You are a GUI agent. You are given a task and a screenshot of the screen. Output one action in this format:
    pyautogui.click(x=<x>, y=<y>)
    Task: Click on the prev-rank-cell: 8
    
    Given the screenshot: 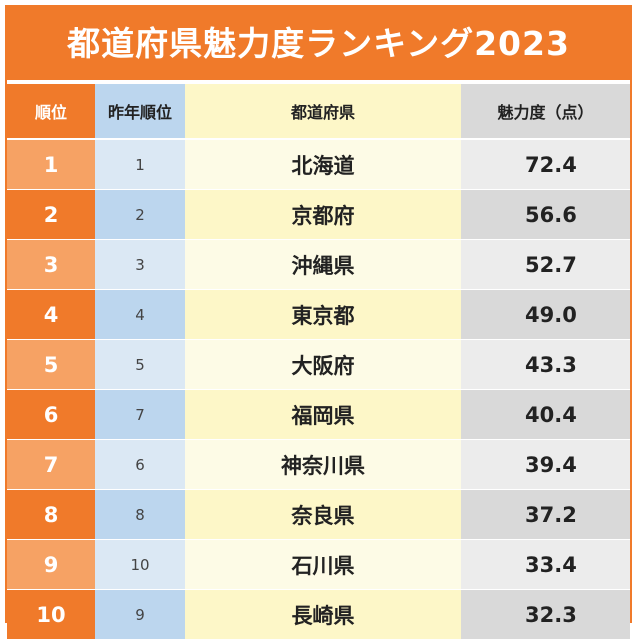 What is the action you would take?
    pyautogui.click(x=140, y=514)
    